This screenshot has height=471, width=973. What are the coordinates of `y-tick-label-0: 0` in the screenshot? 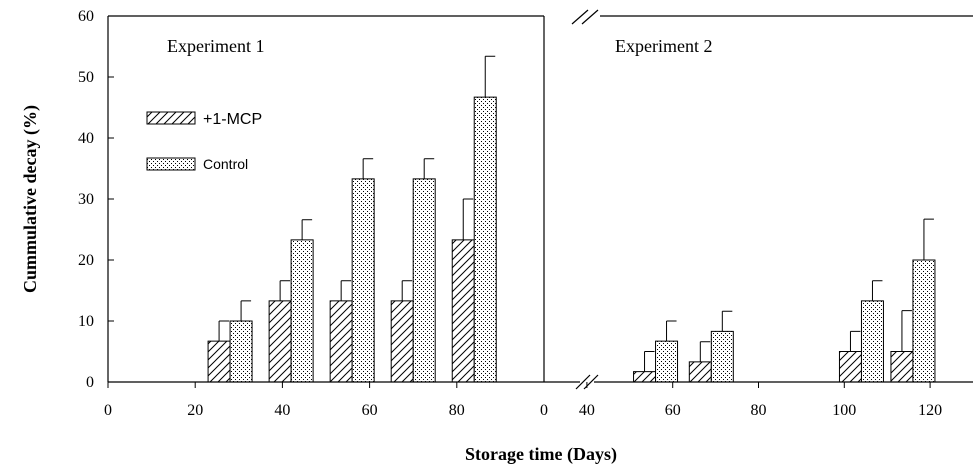 It's located at (90, 382).